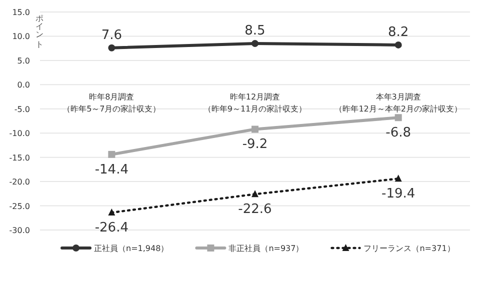 The width and height of the screenshot is (477, 283). I want to click on y-tick-label: -15.0, so click(19, 157).